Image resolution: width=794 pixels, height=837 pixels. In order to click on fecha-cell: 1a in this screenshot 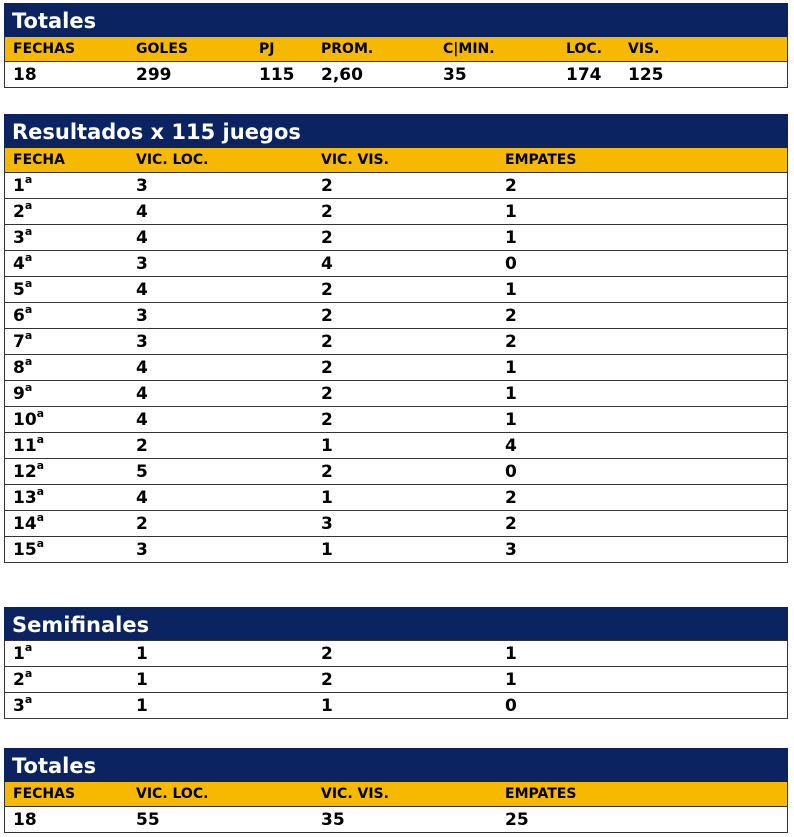, I will do `click(22, 186)`.